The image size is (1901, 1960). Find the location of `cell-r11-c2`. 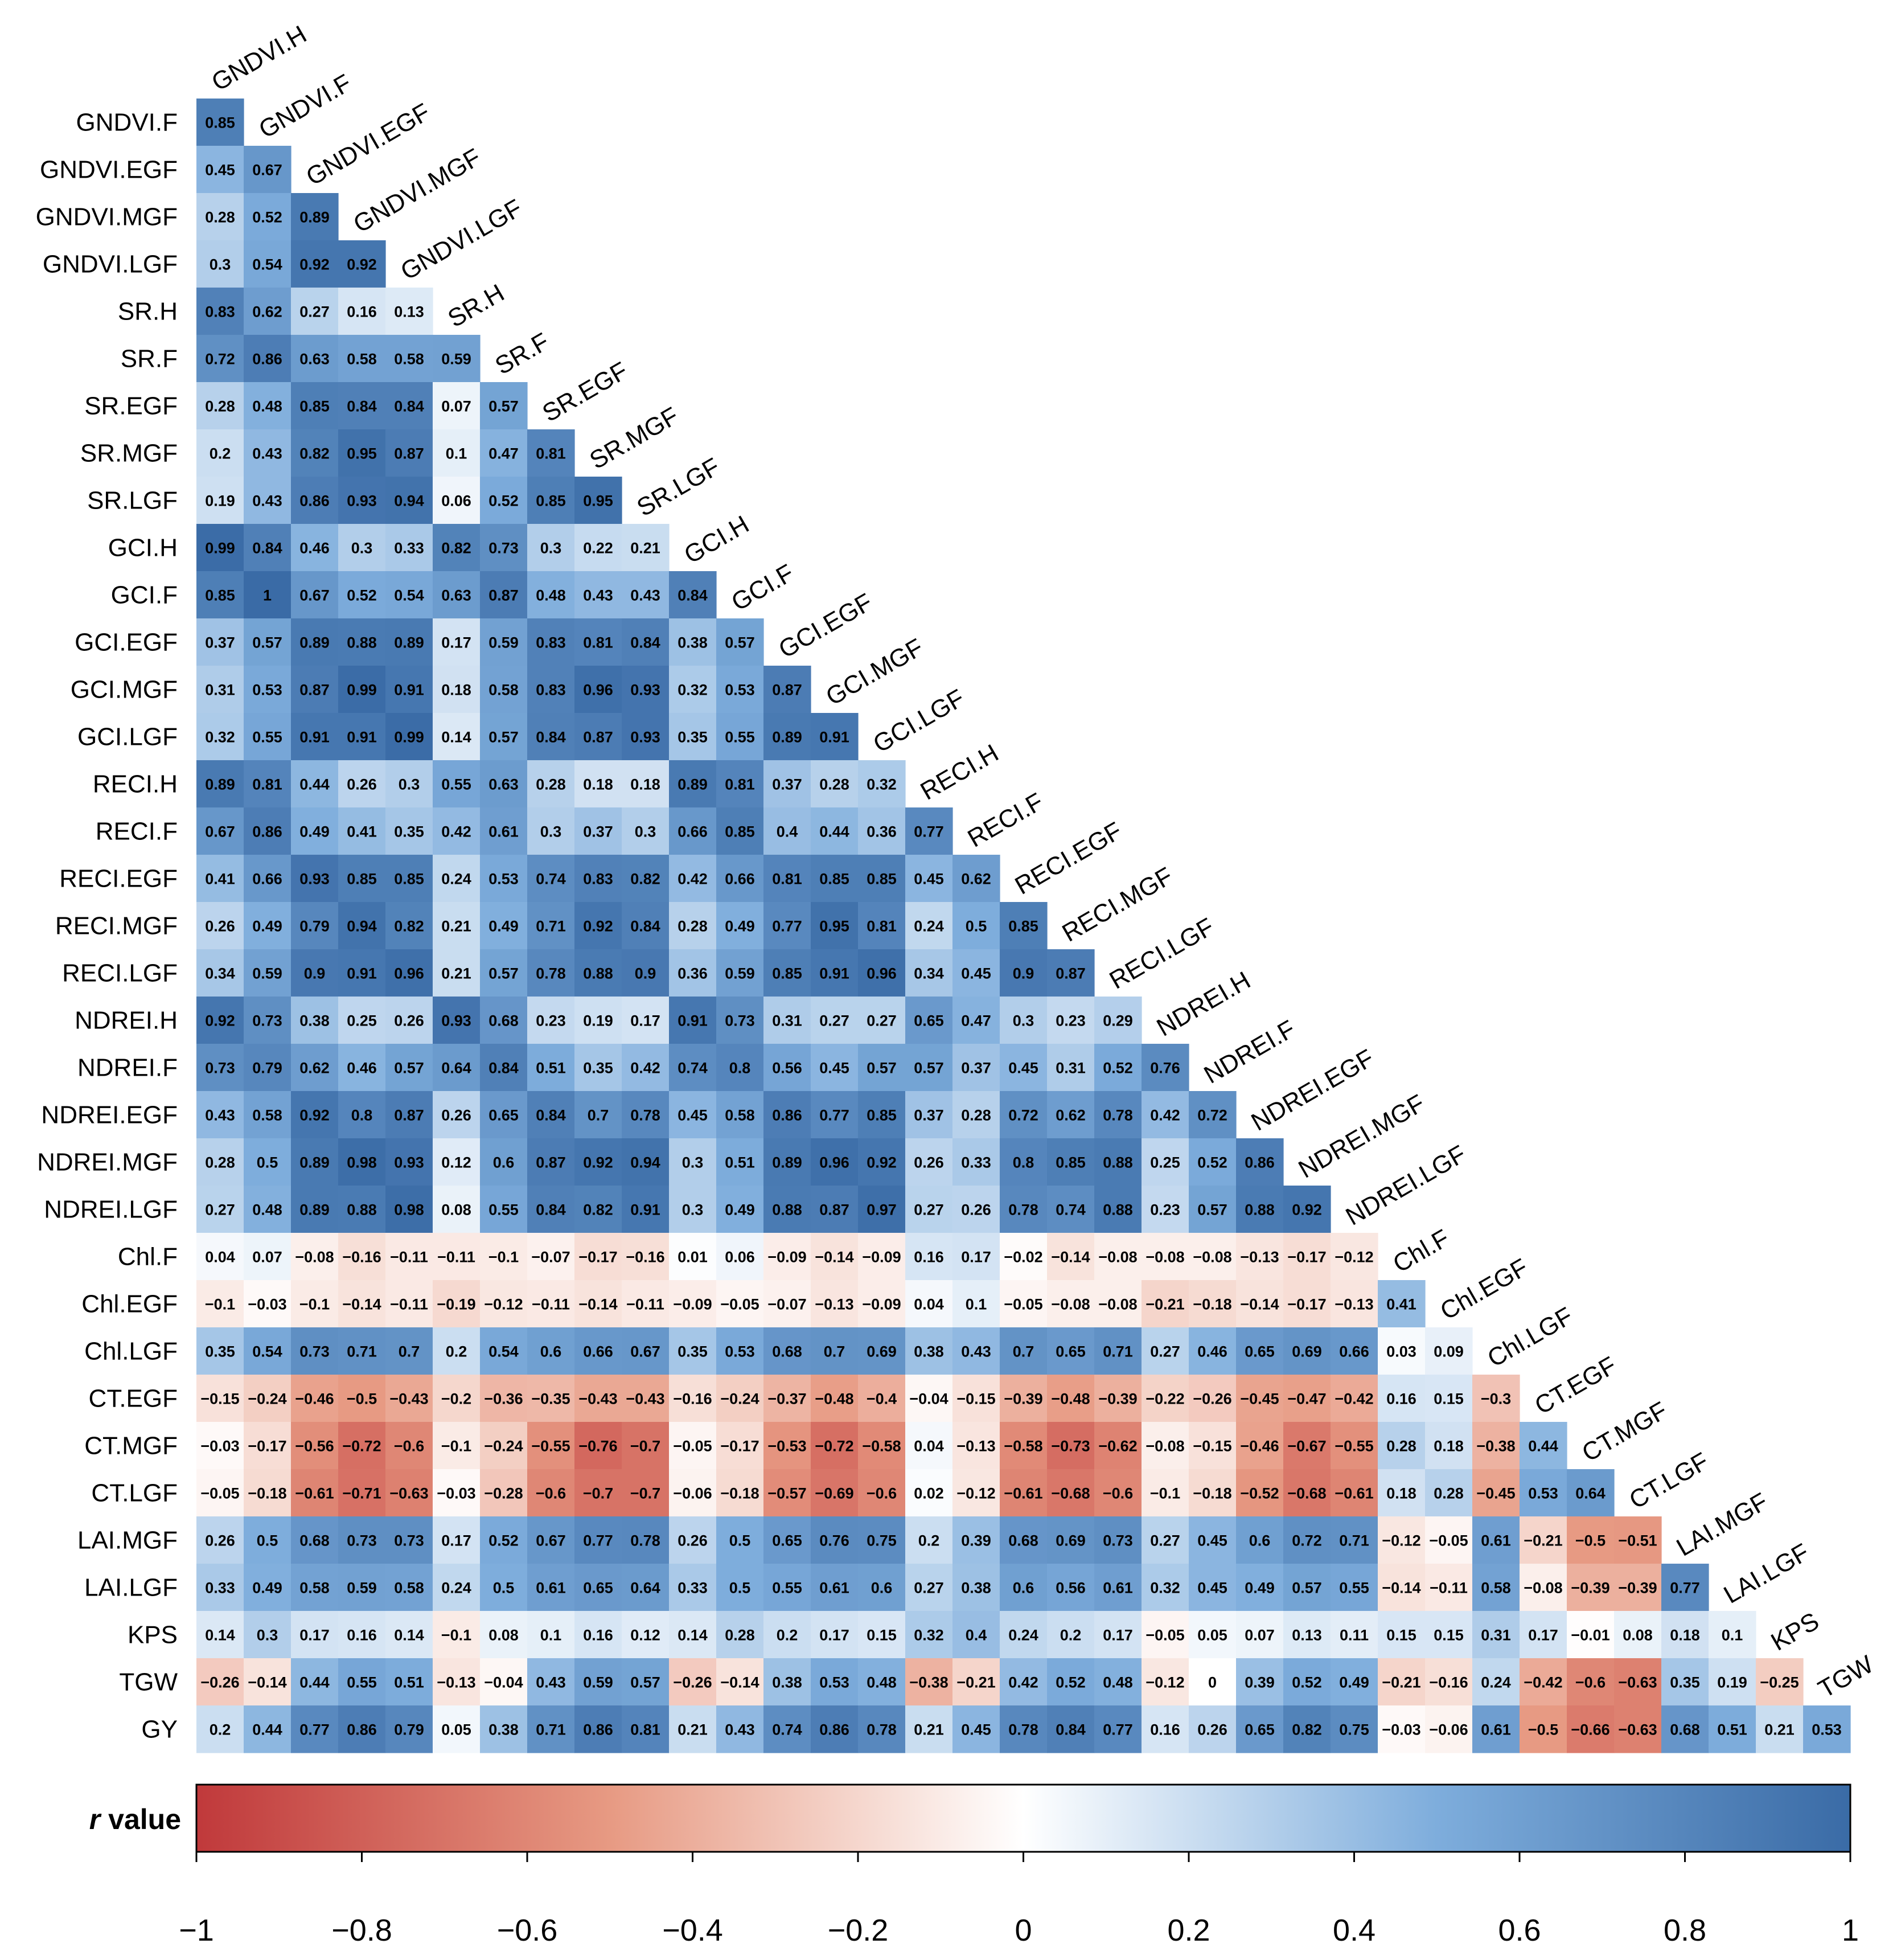

cell-r11-c2 is located at coordinates (315, 642).